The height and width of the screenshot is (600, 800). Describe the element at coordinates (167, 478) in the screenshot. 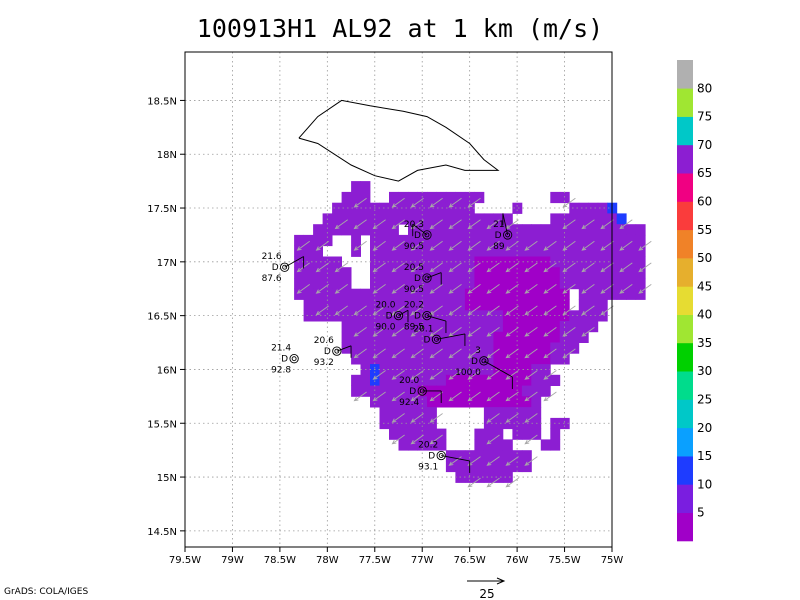

I see `y-tick-label: 15N` at that location.